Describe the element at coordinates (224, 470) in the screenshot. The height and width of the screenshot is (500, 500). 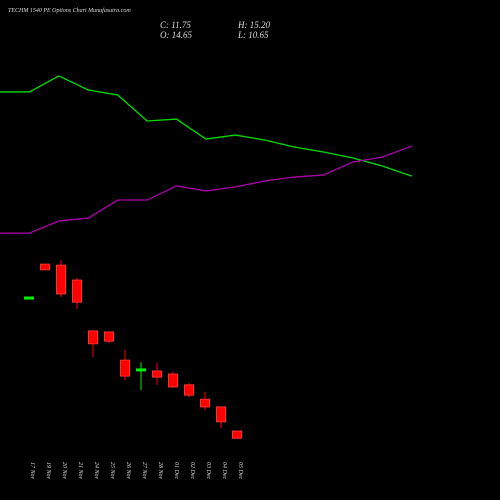
I see `x-tick-label: 04 Dec` at that location.